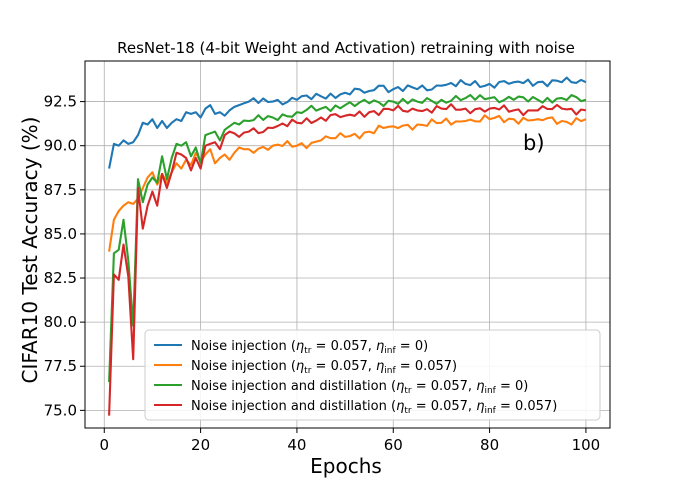 This screenshot has height=496, width=677. I want to click on y-tick-label: 87.5, so click(60, 190).